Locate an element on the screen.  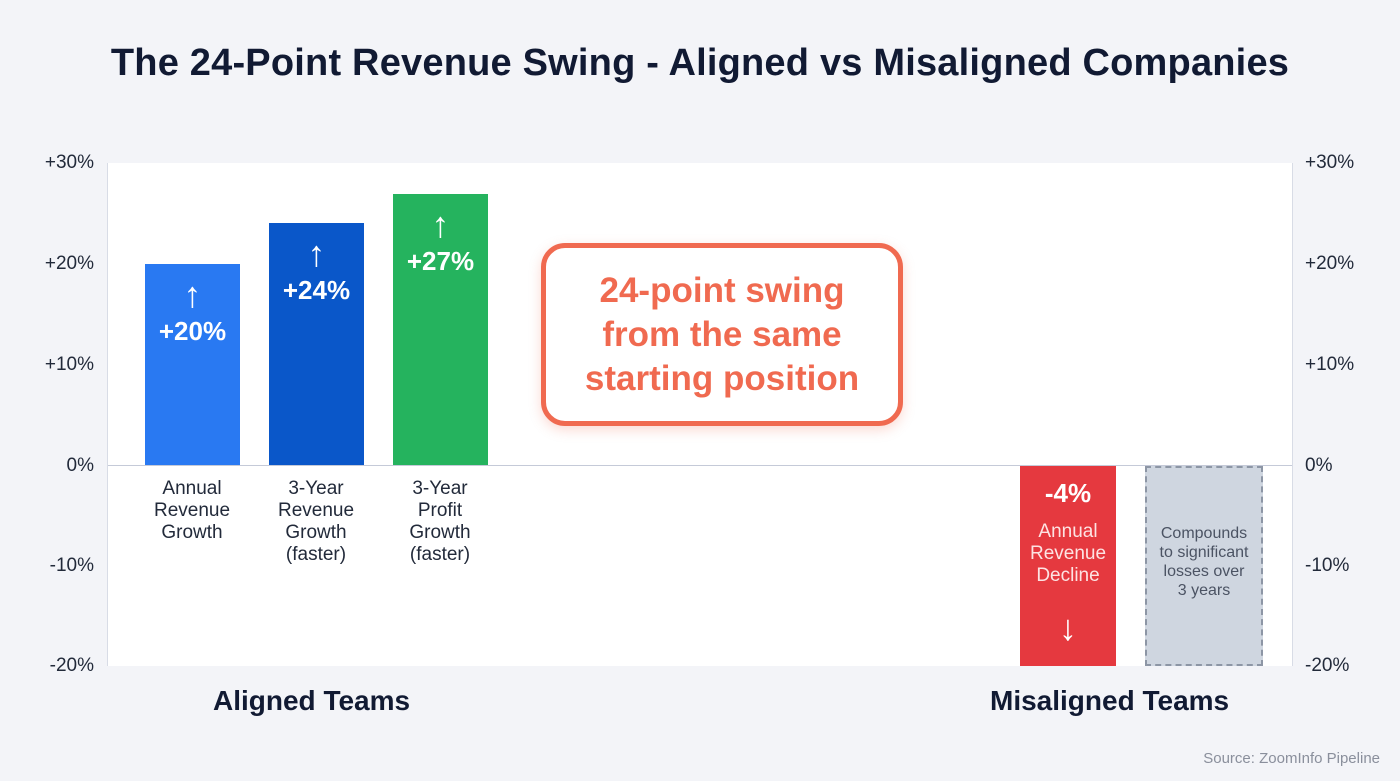
group-label-misaligned: Misaligned Teams is located at coordinates (1110, 700).